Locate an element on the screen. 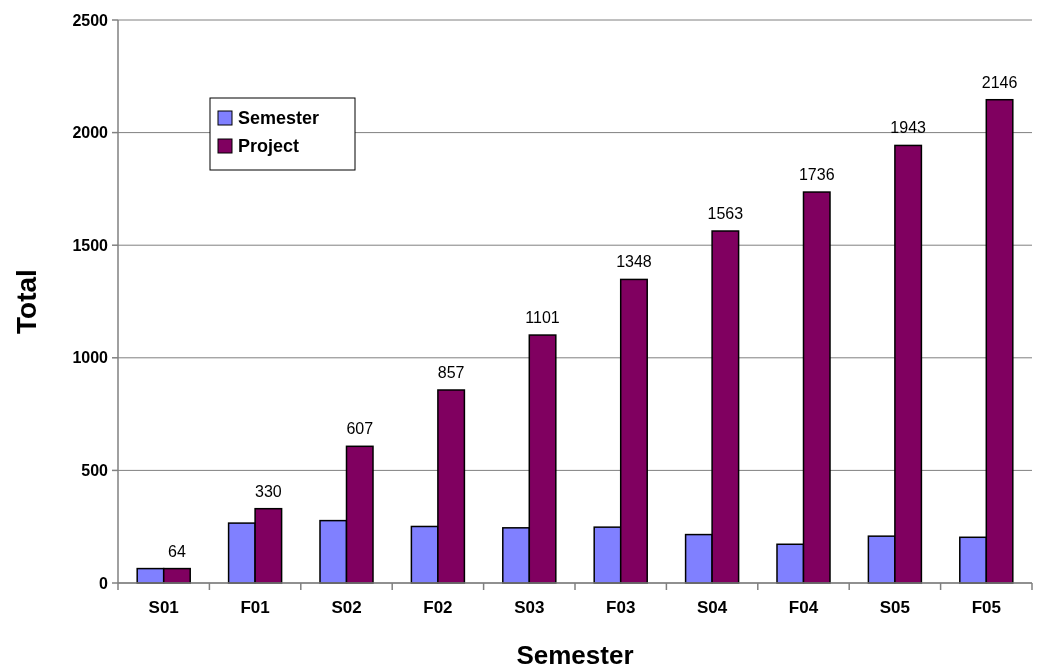 The height and width of the screenshot is (672, 1040). data-label: 64 is located at coordinates (177, 551).